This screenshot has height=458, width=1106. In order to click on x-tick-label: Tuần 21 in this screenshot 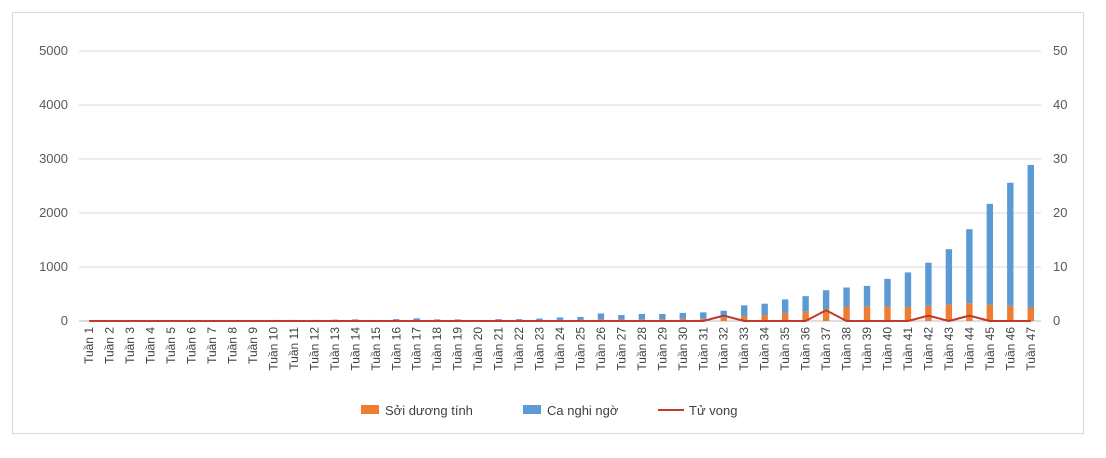, I will do `click(499, 349)`.